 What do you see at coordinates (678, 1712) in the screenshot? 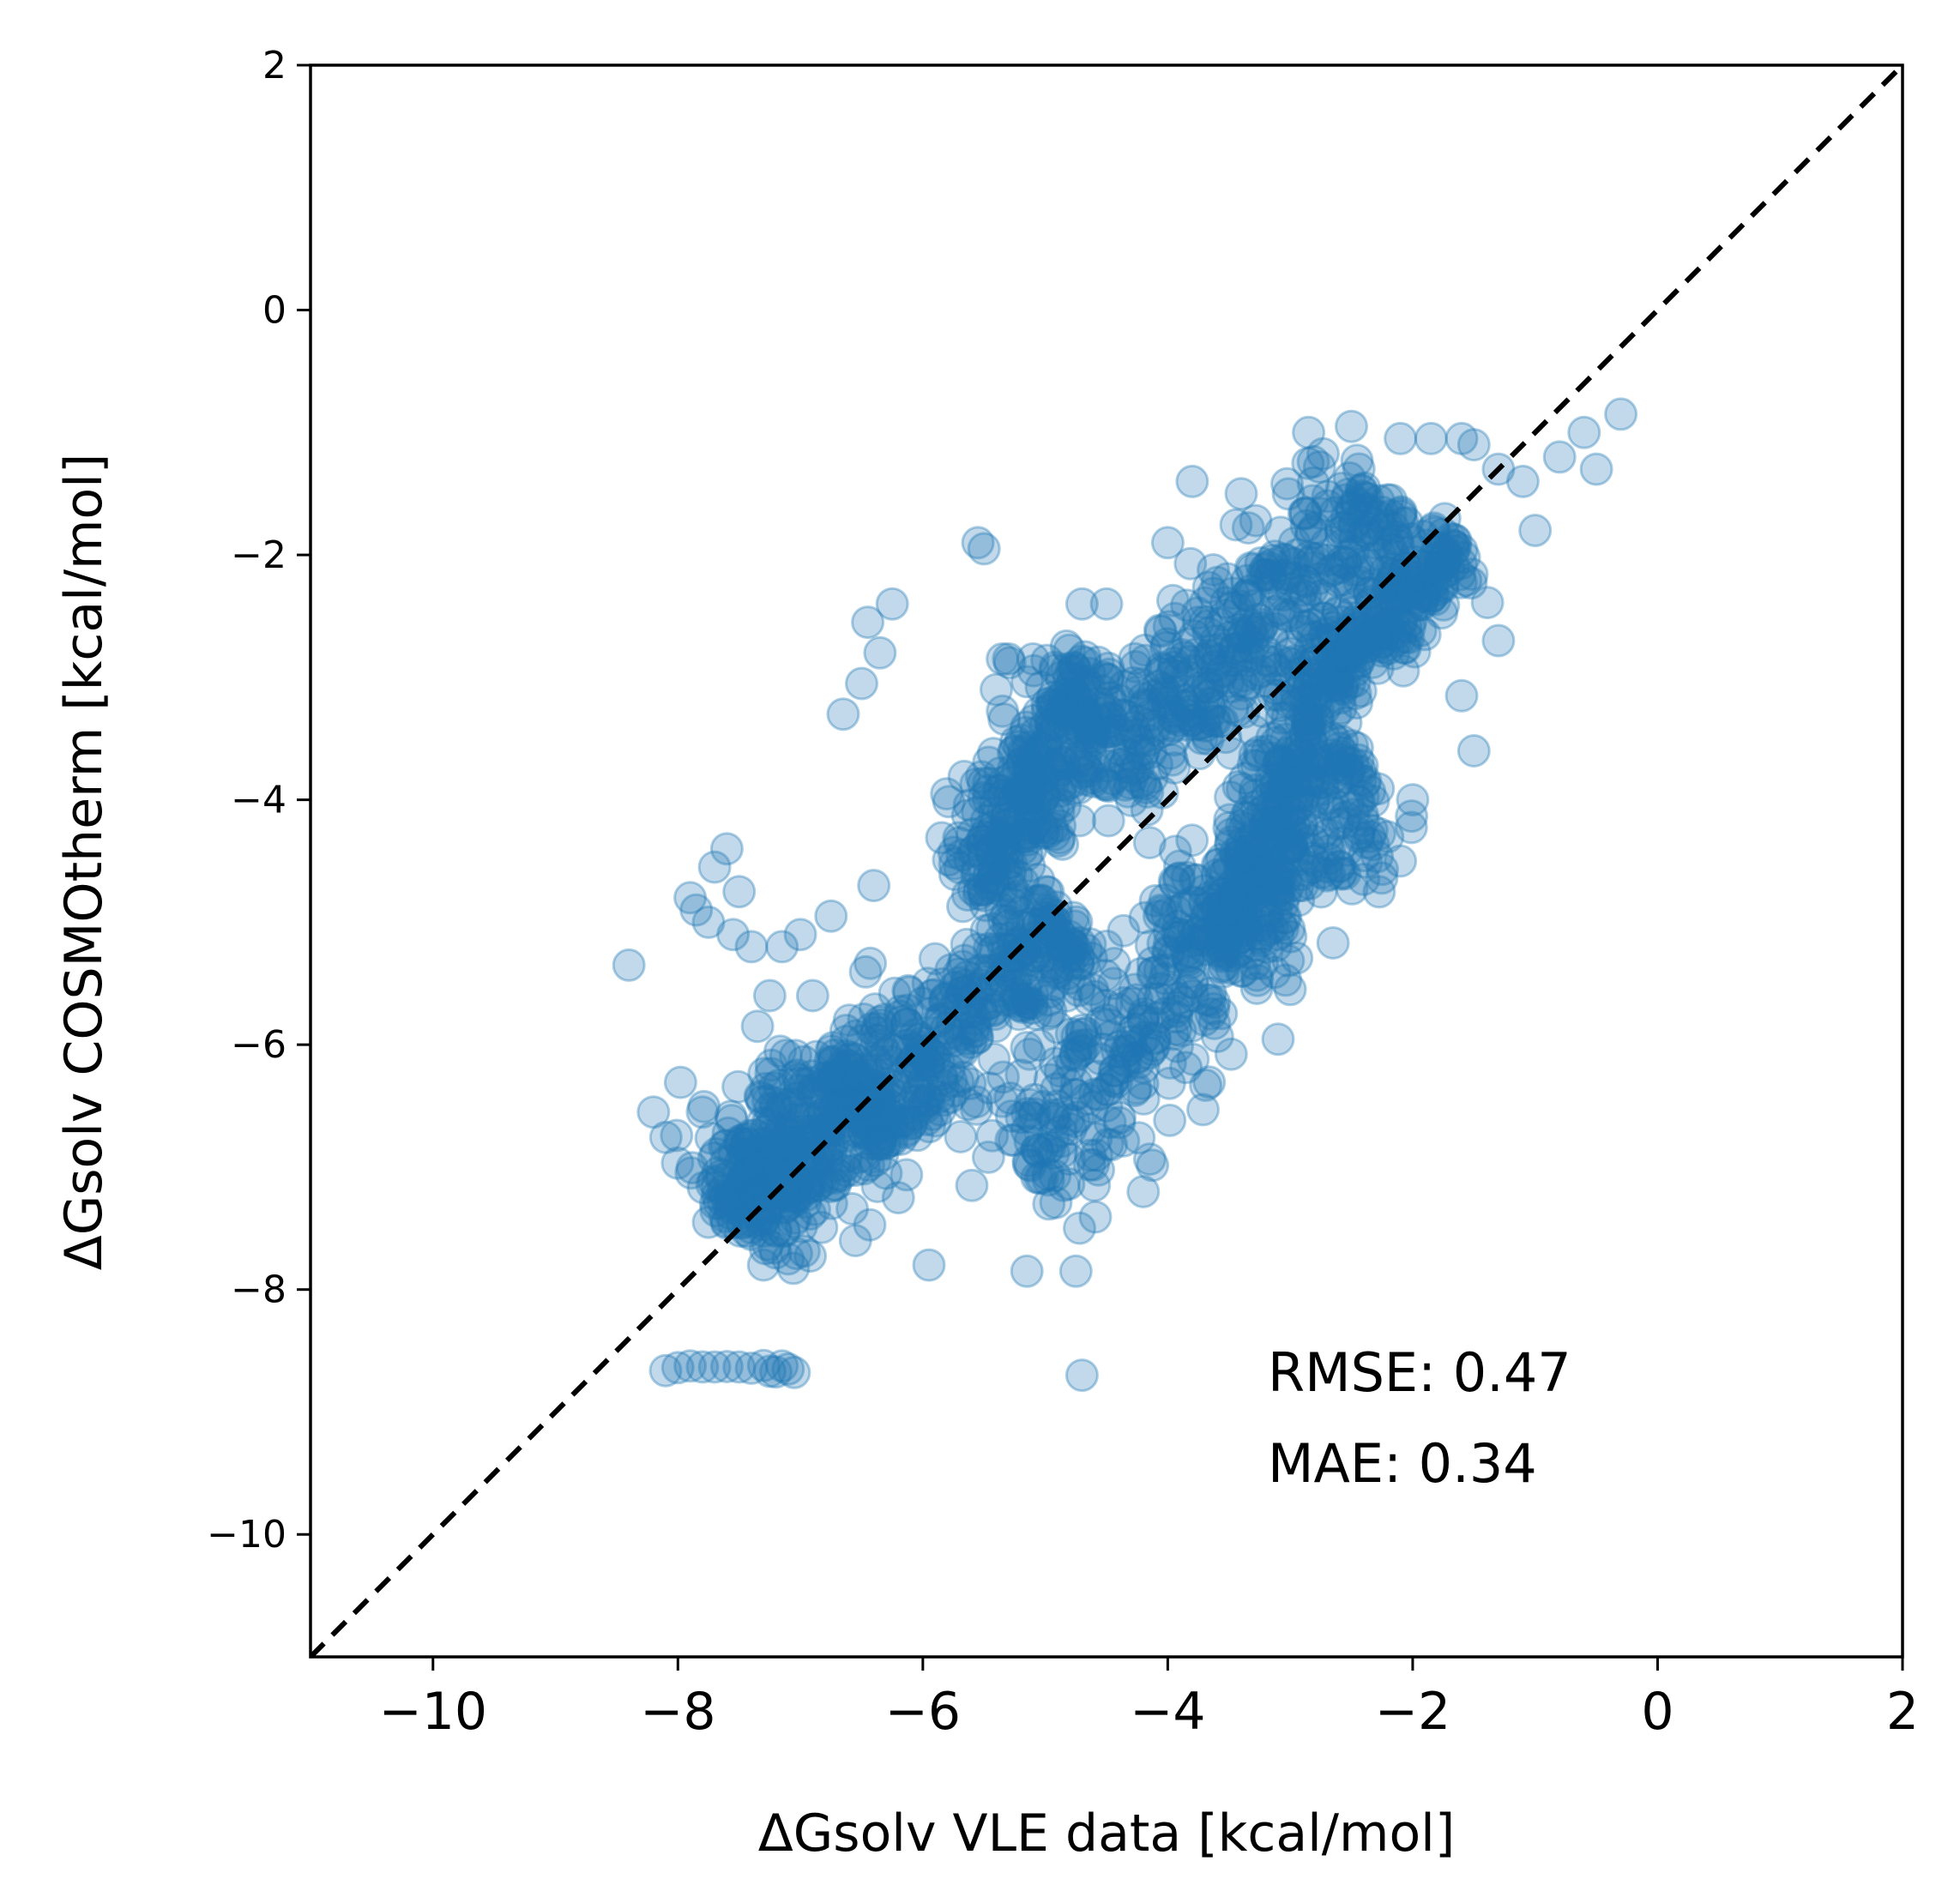
I see `x-tick-label: −8` at bounding box center [678, 1712].